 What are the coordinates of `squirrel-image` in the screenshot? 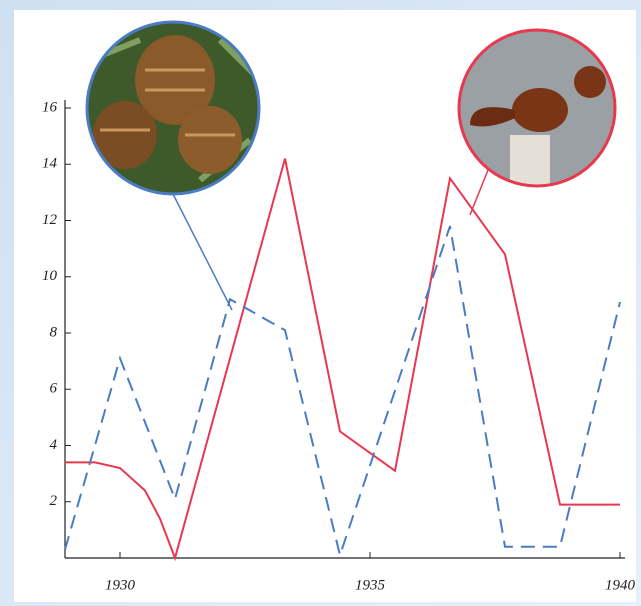 It's located at (537, 108).